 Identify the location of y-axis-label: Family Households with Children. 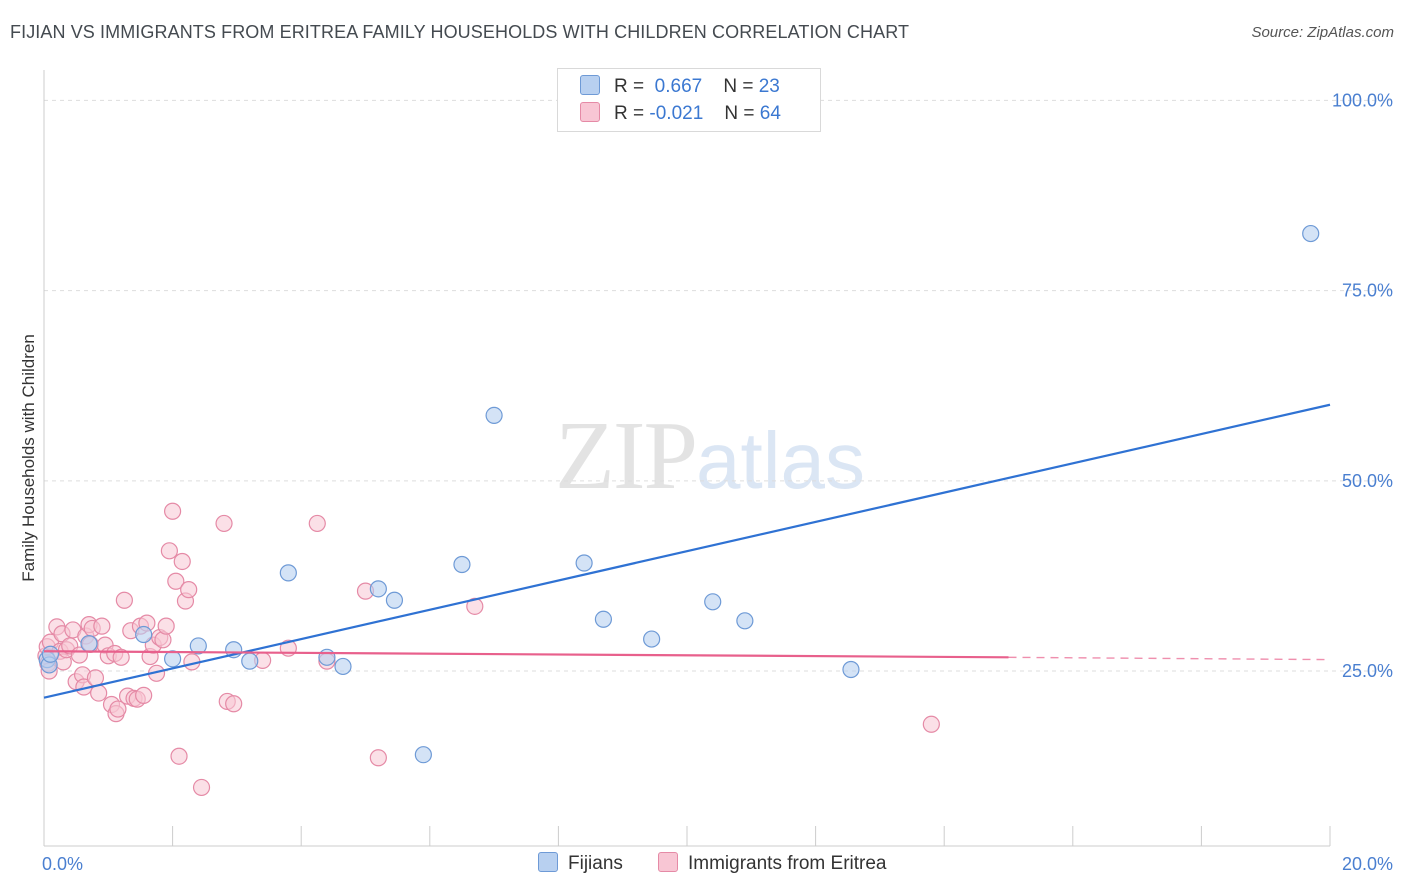
(28, 458).